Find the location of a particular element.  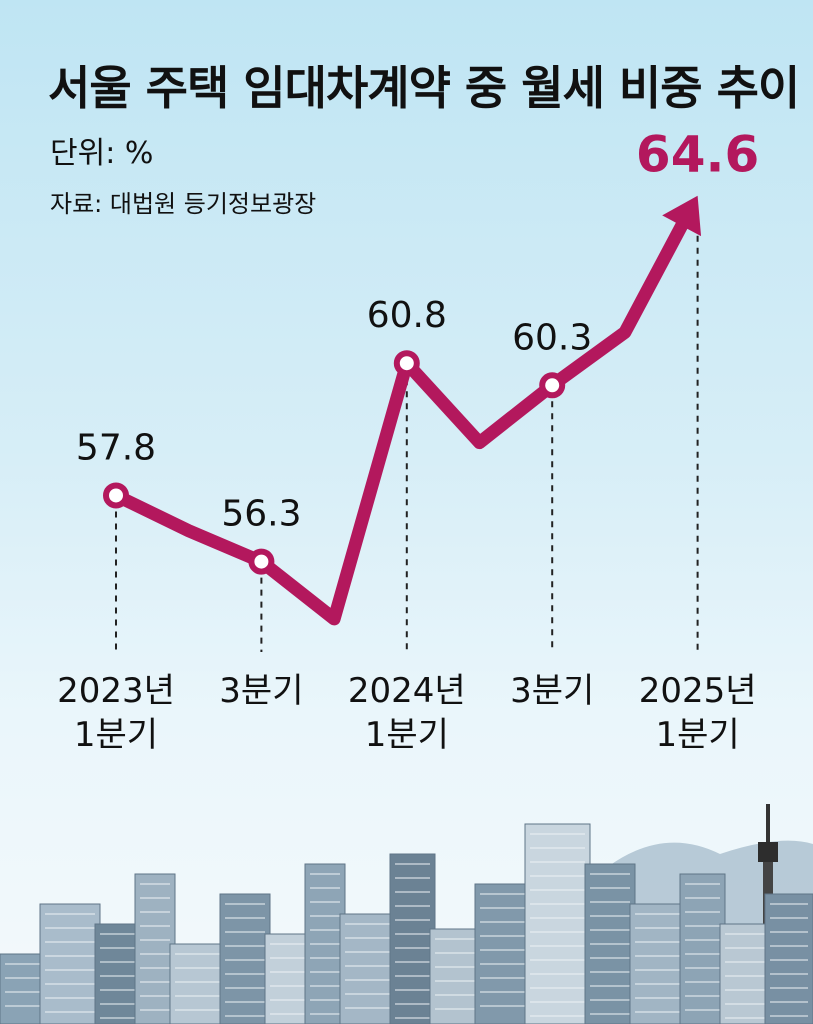

data-label-2: 56.3 is located at coordinates (261, 514).